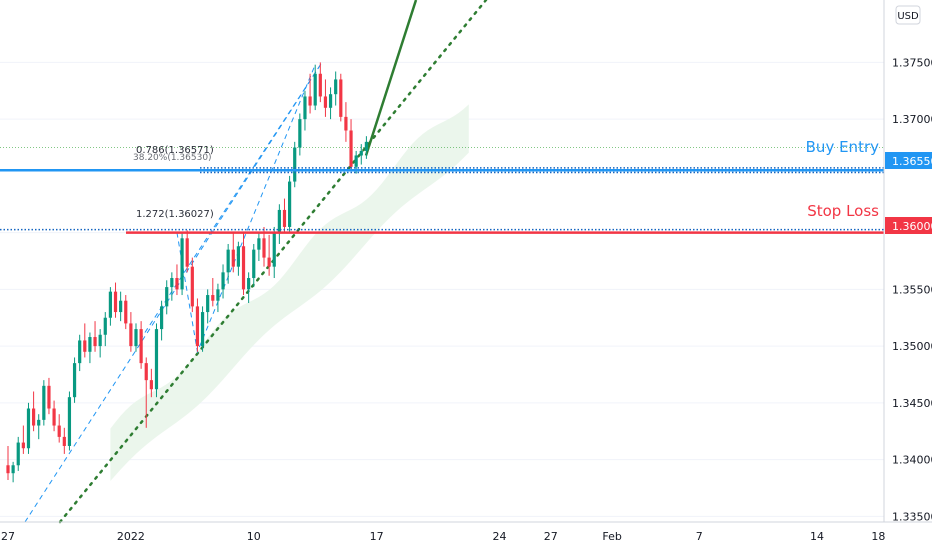 The height and width of the screenshot is (550, 932). Describe the element at coordinates (912, 119) in the screenshot. I see `price-tick-label: 1.37000` at that location.